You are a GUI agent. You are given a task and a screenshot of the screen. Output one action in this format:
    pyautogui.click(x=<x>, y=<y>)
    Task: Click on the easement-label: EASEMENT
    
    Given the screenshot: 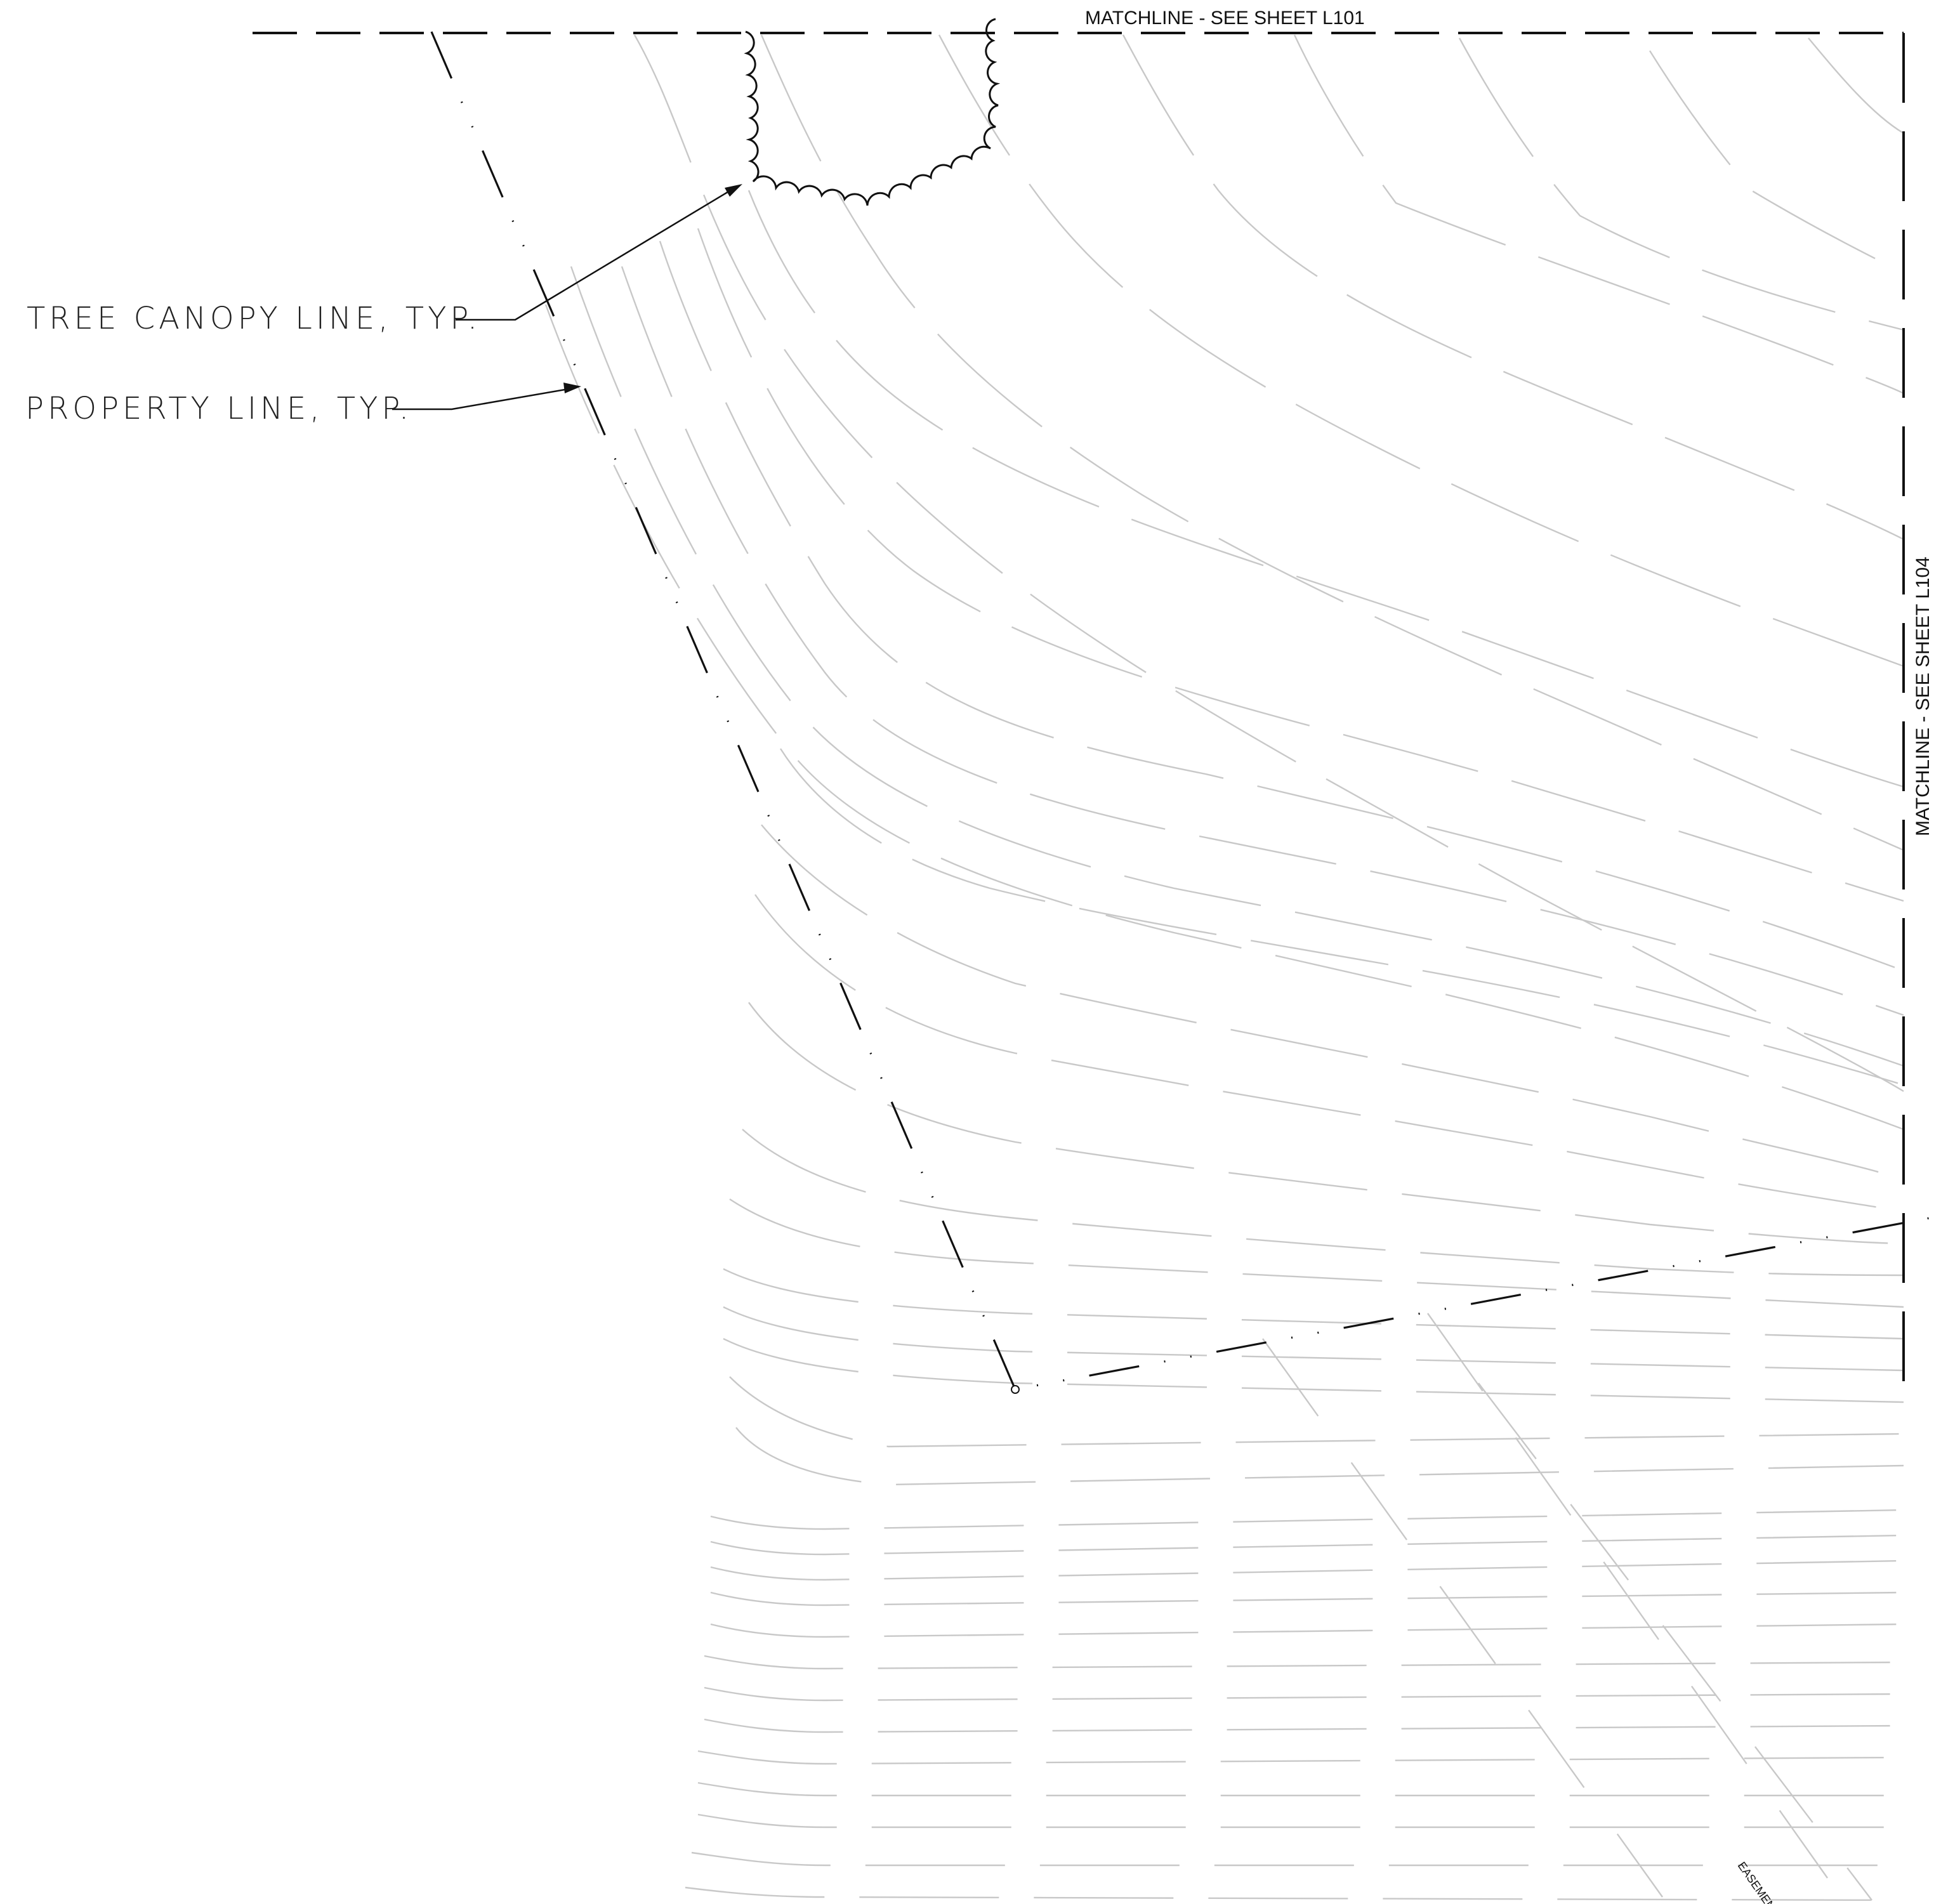 What is the action you would take?
    pyautogui.click(x=1758, y=1882)
    